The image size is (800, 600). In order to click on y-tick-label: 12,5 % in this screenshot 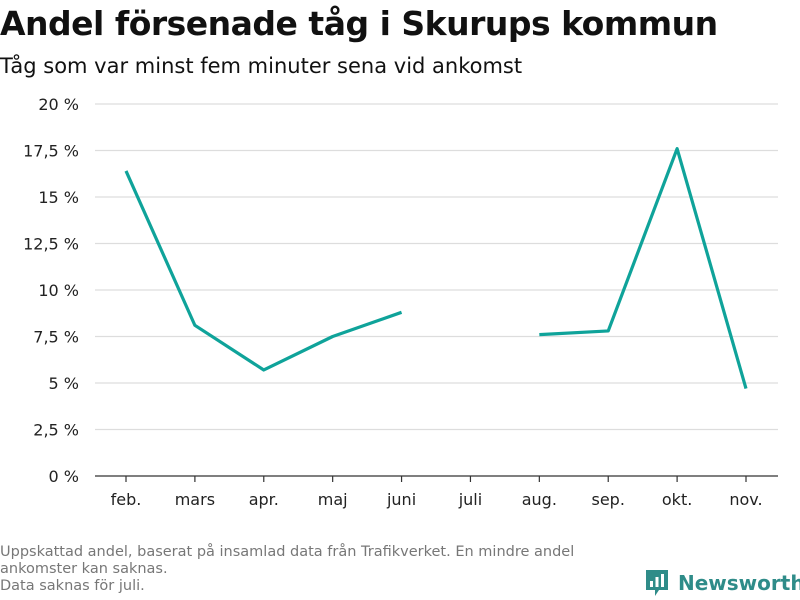, I will do `click(51, 244)`.